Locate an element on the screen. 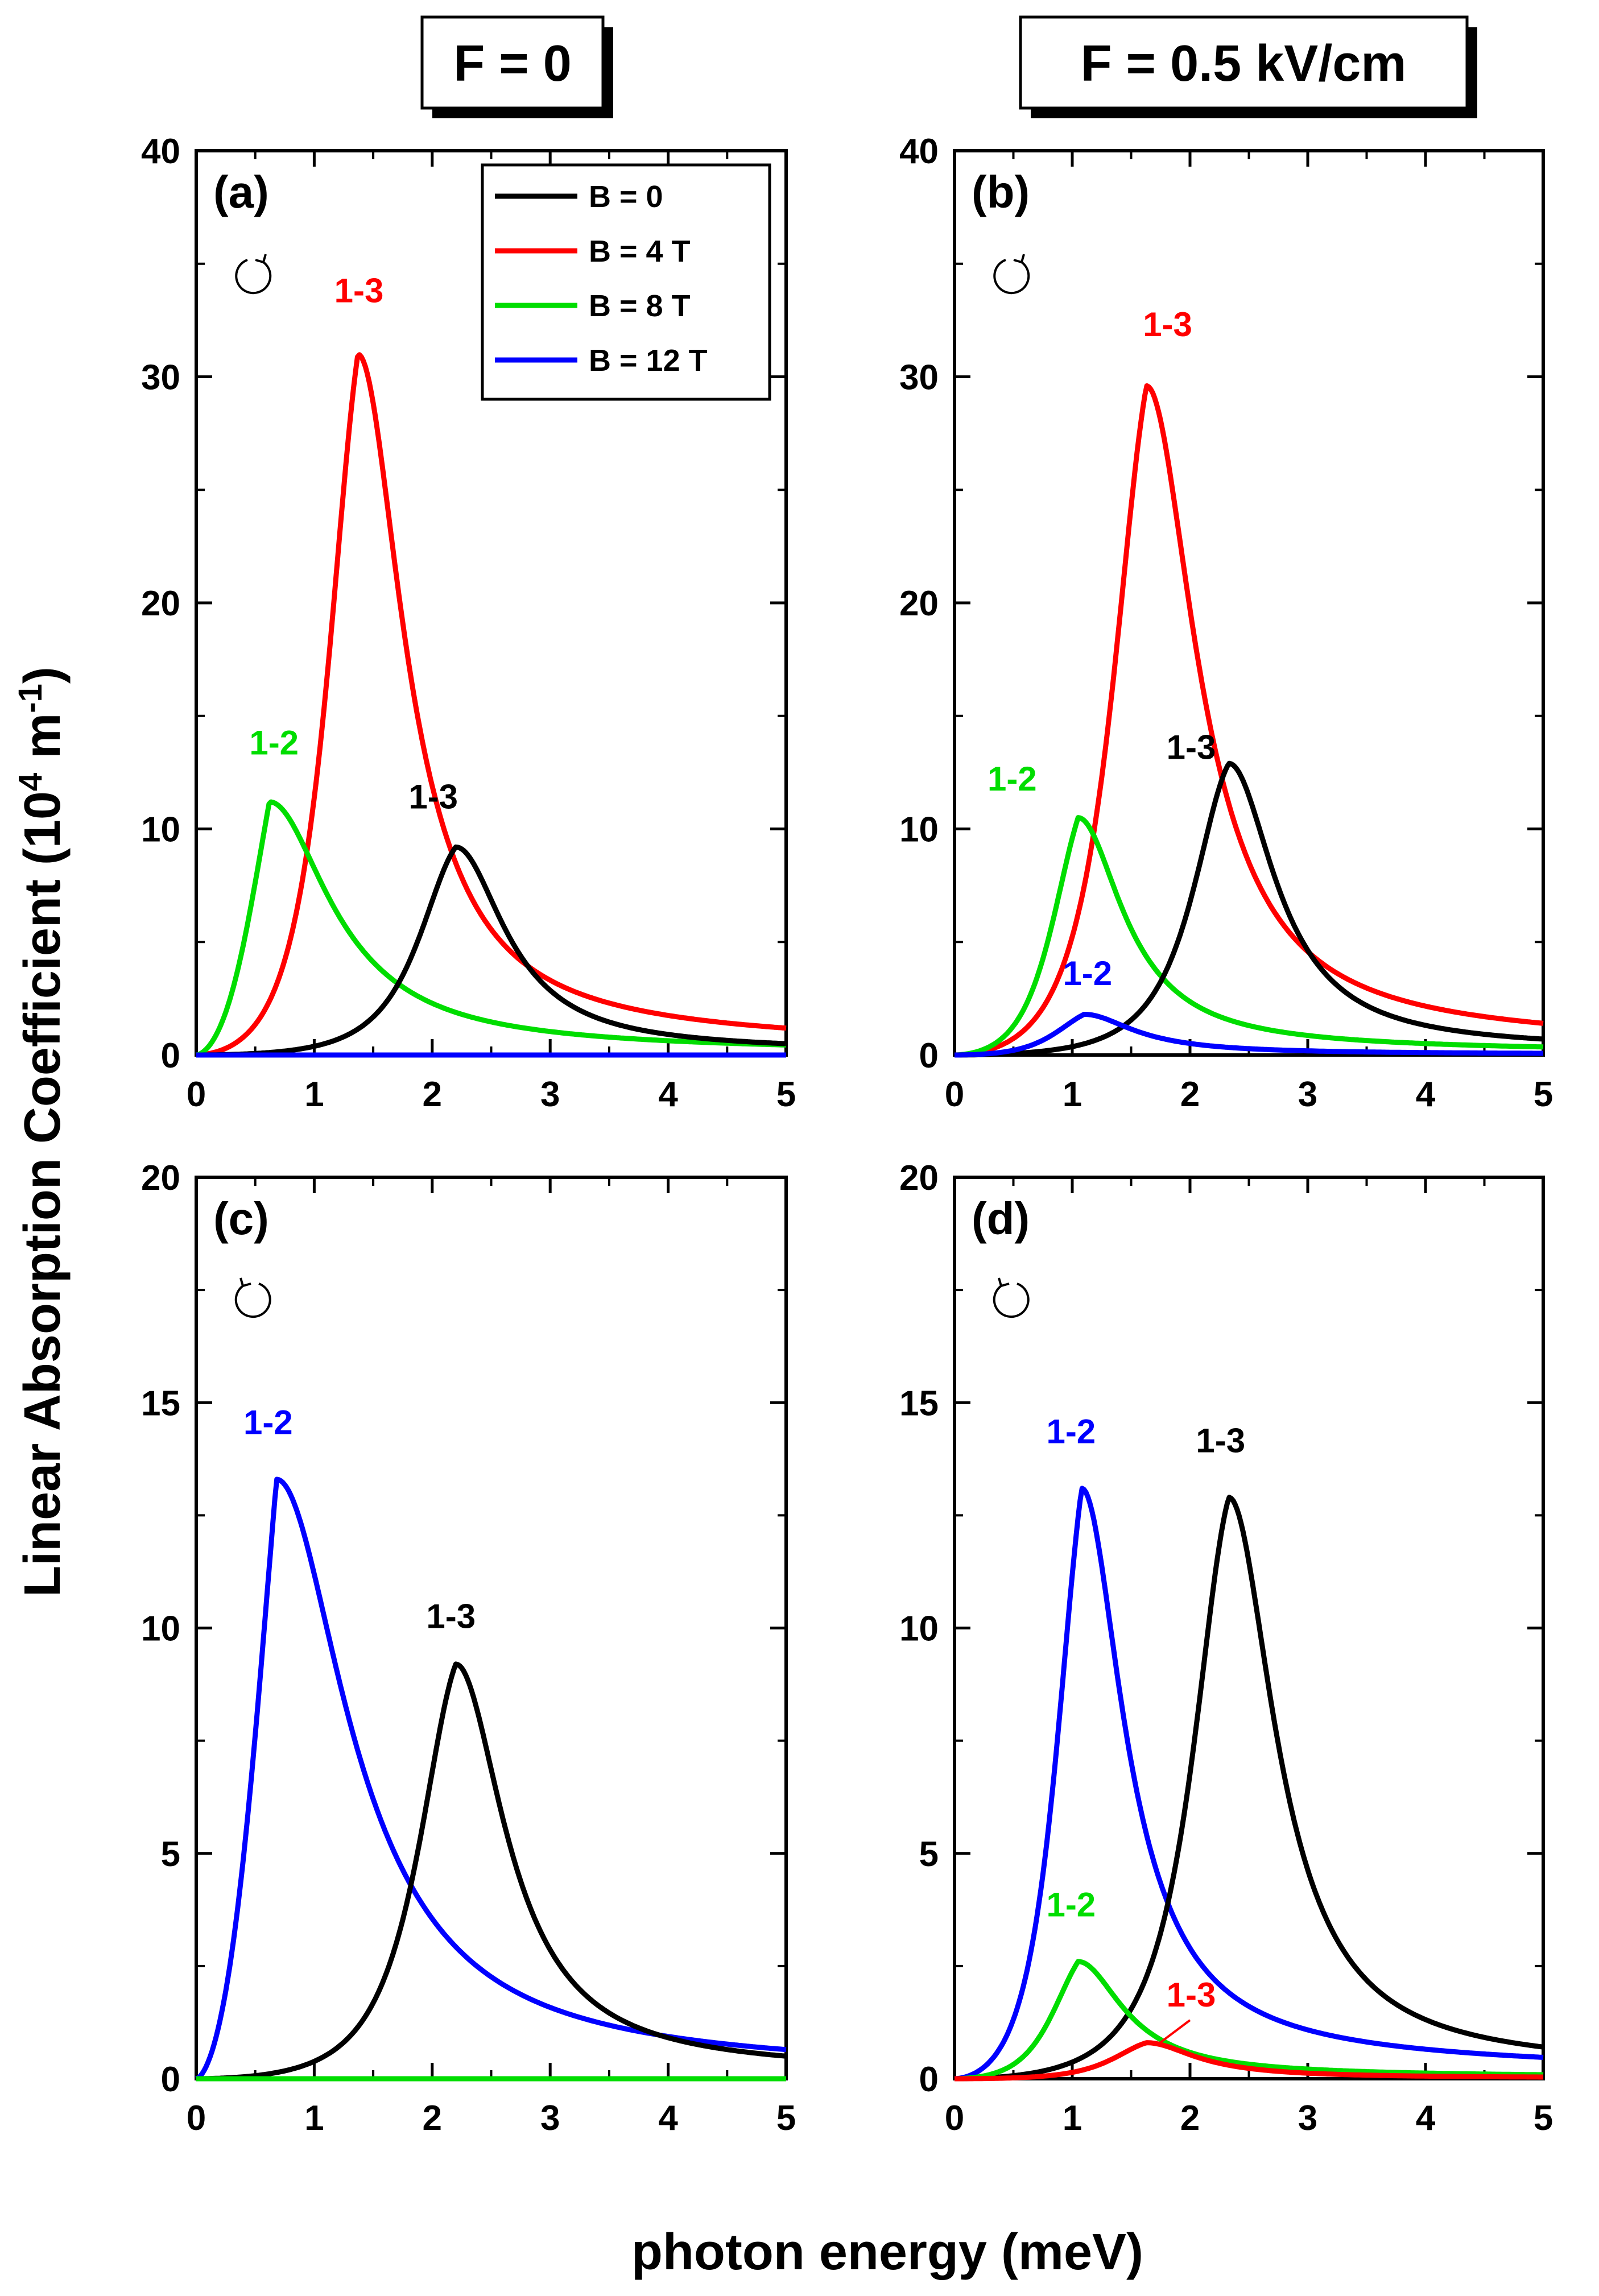  legend: B = 0 B = 4 T B = 8 T B = 12 T is located at coordinates (626, 282).